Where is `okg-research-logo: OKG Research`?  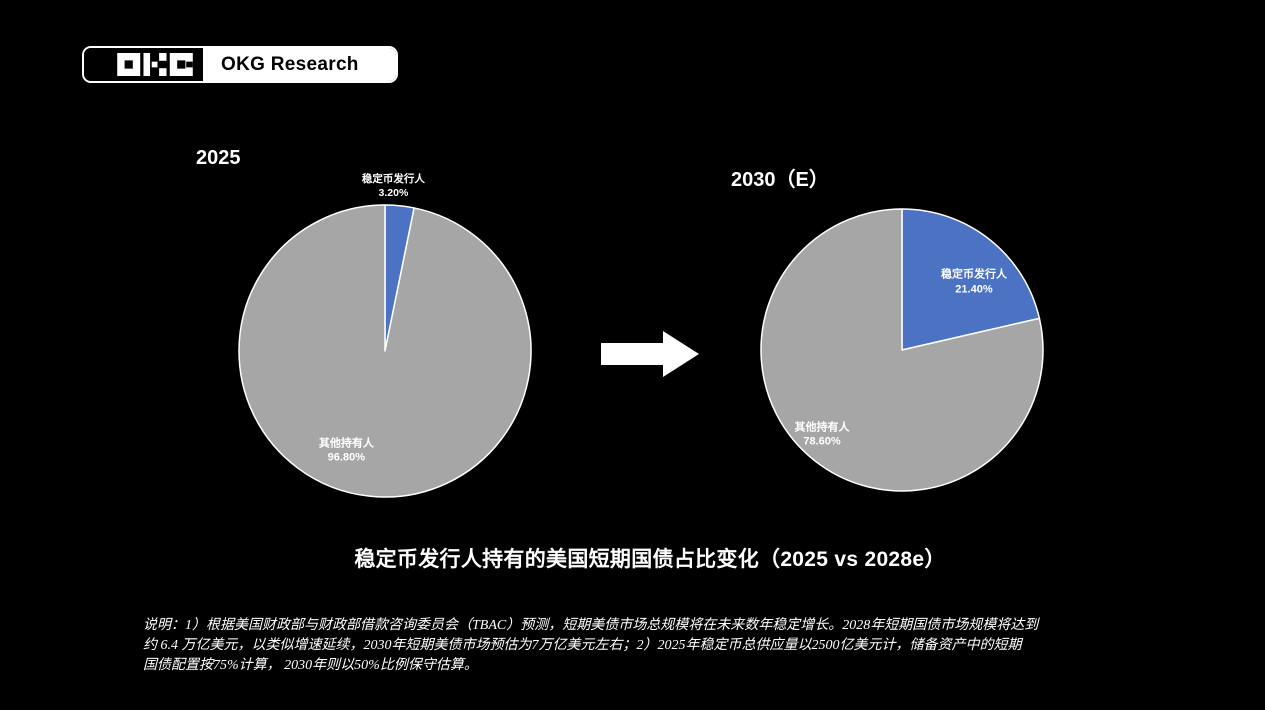
okg-research-logo: OKG Research is located at coordinates (240, 64).